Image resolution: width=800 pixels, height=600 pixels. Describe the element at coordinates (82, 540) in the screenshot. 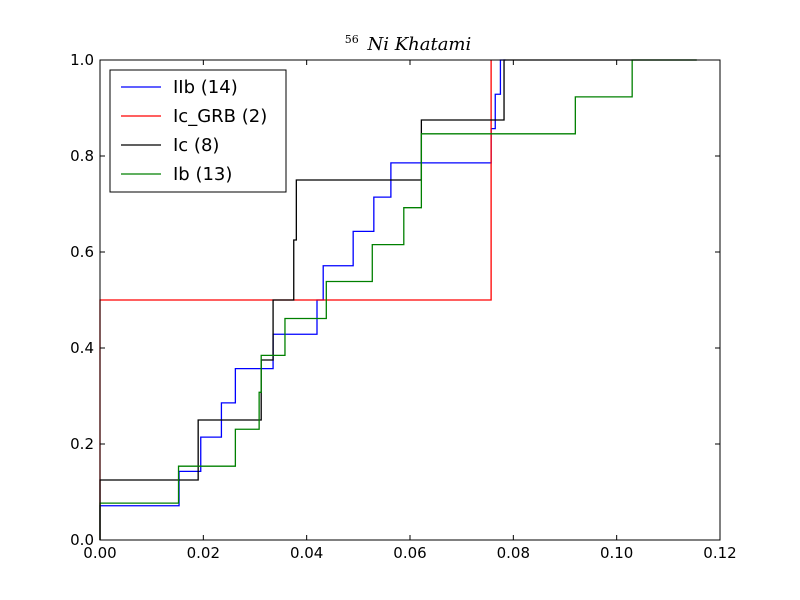

I see `y-tick-label: 0.0` at that location.